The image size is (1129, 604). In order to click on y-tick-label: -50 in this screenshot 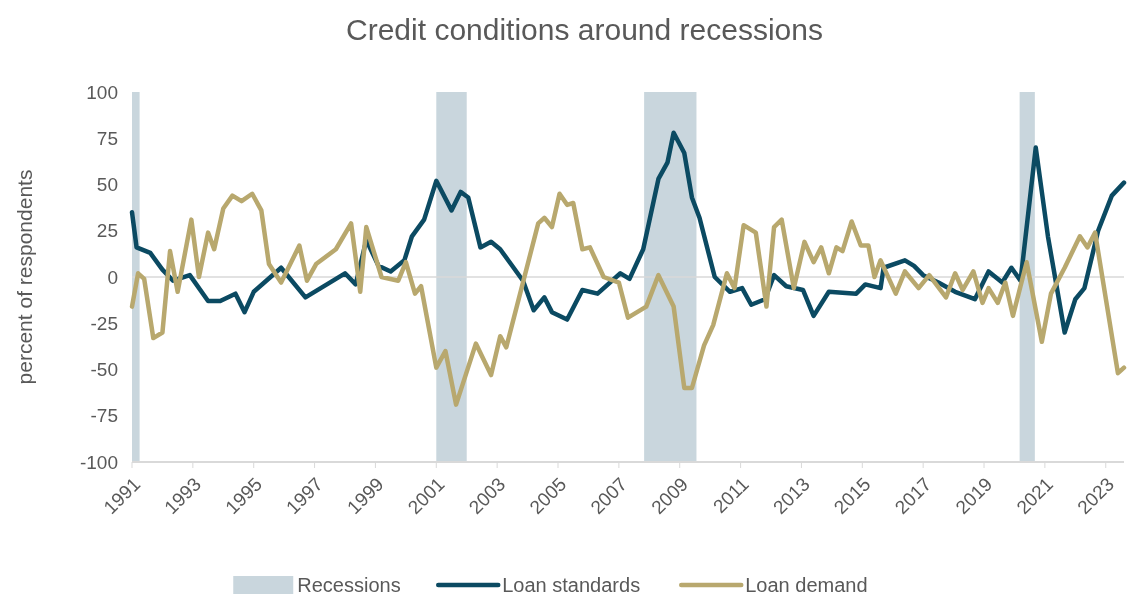, I will do `click(104, 370)`.